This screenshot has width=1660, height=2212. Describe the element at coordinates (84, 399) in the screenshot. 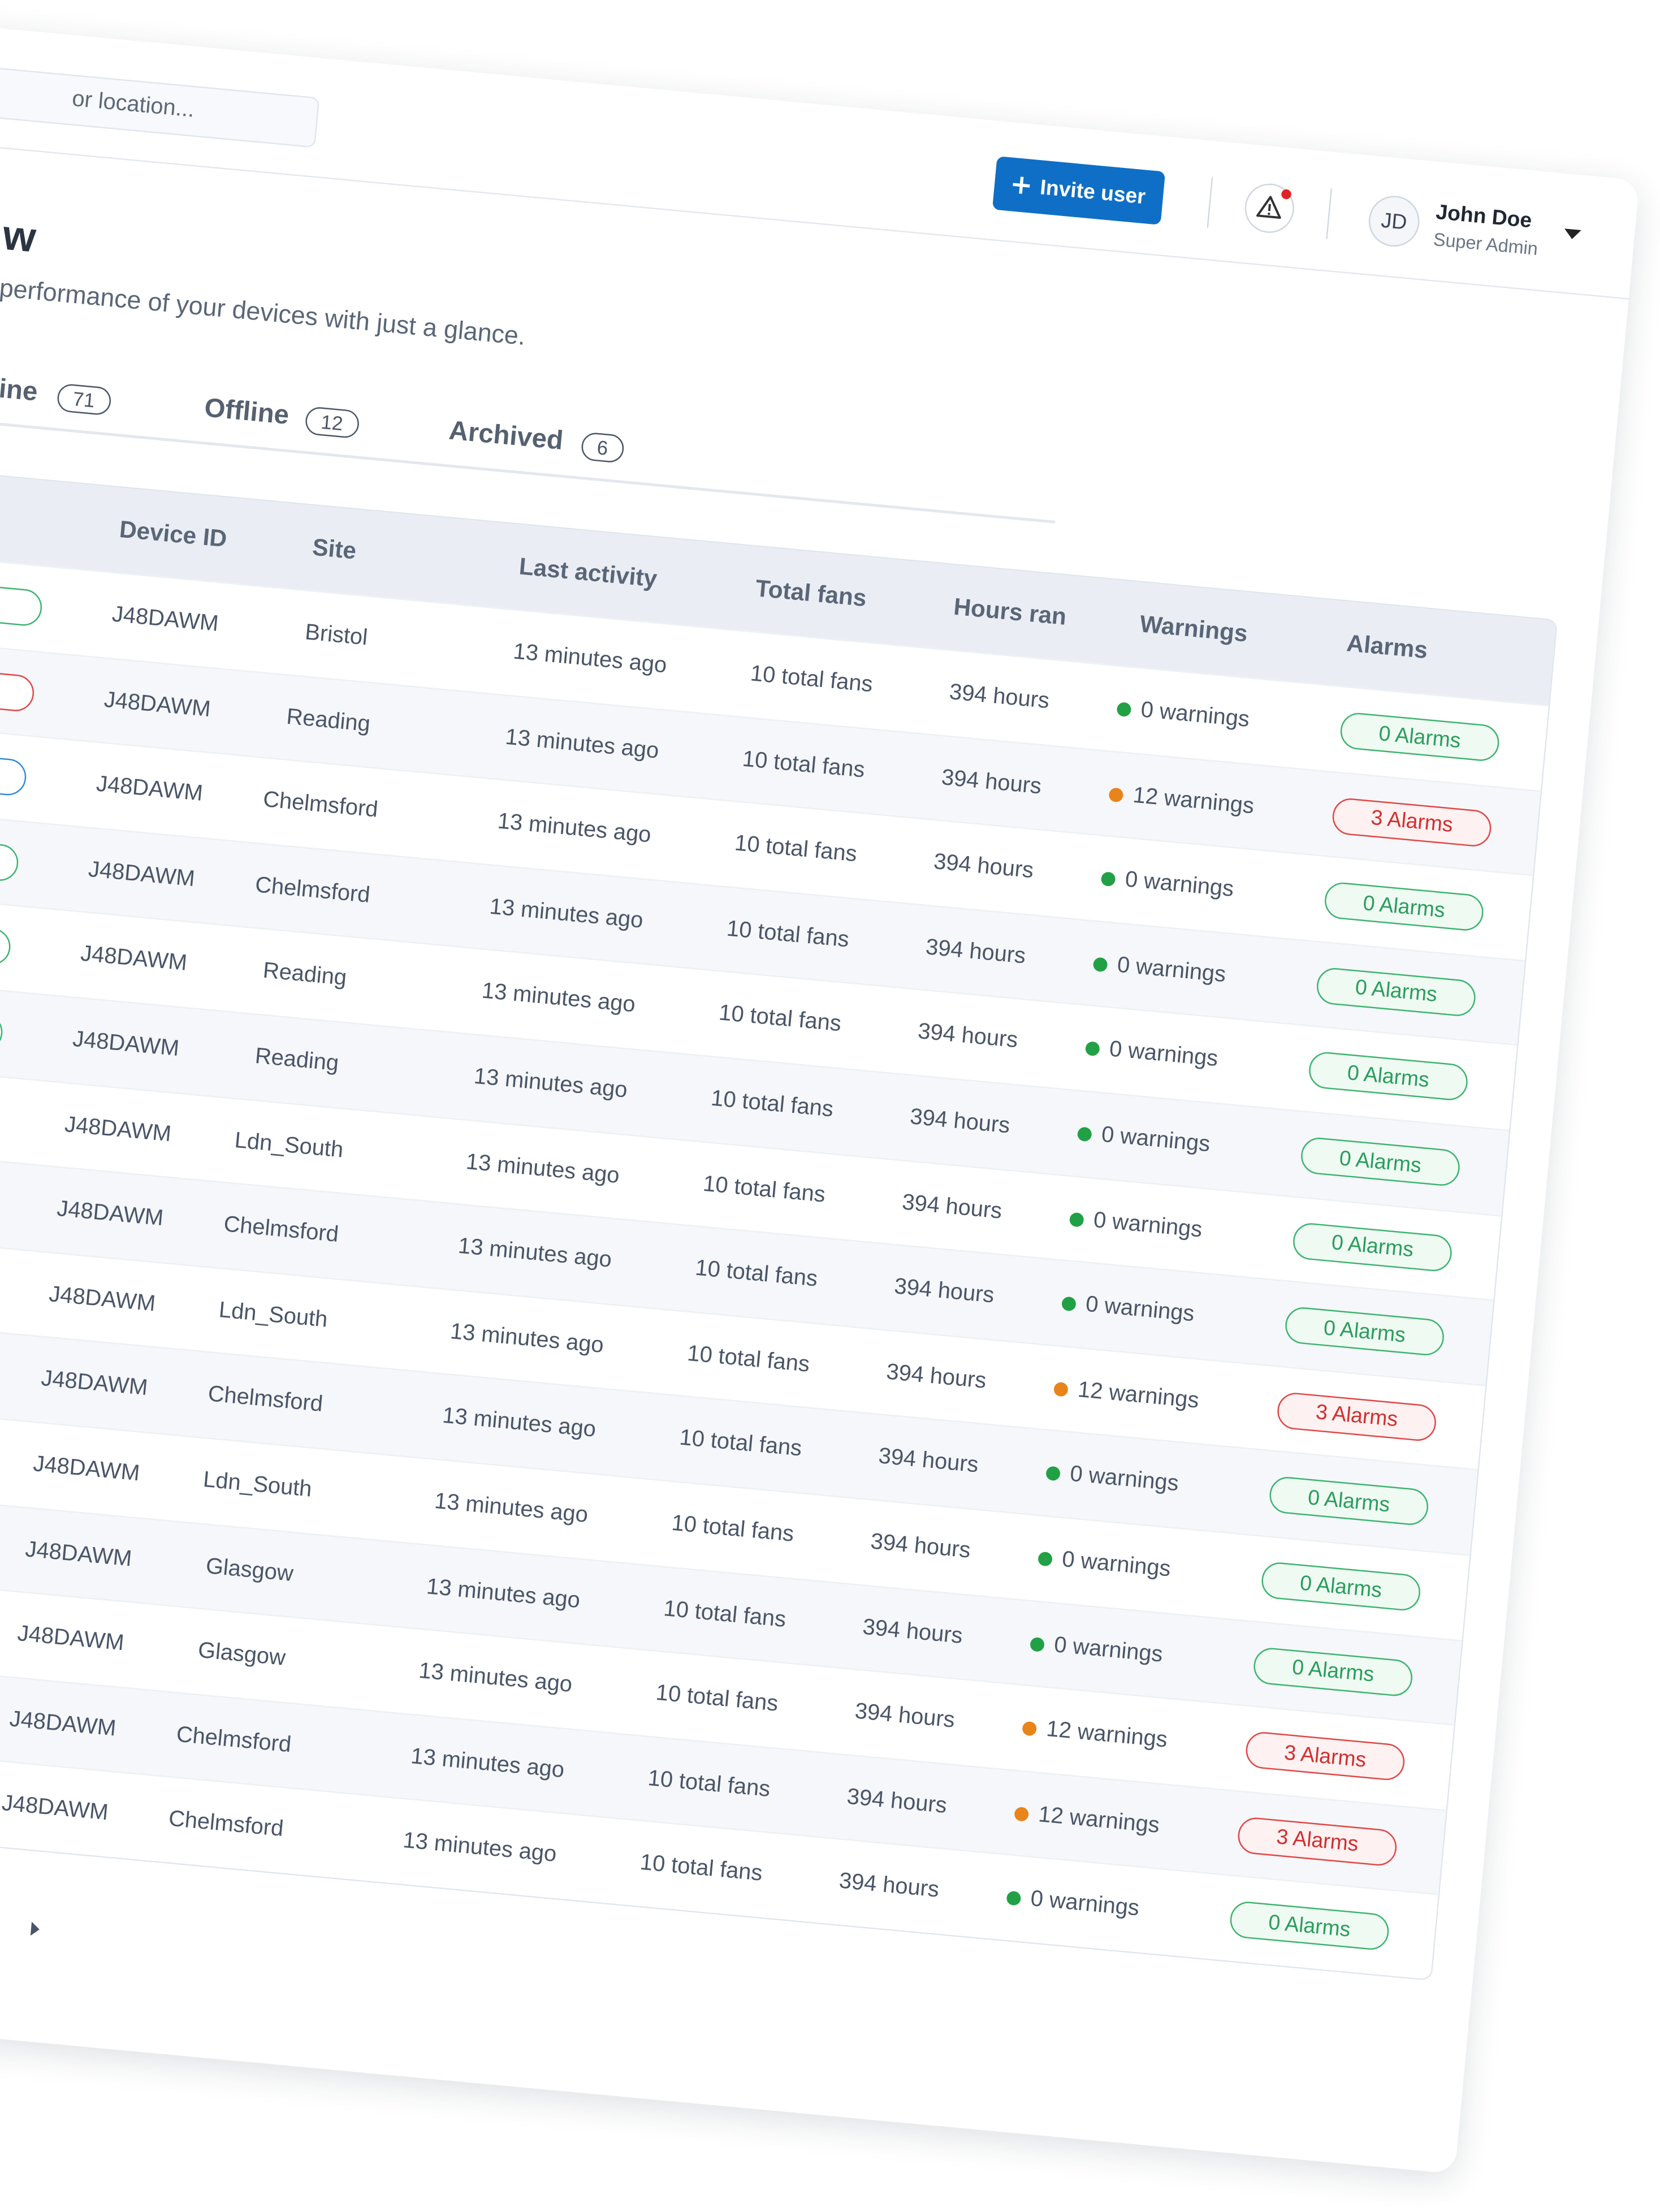

I see `tab-count: 71` at that location.